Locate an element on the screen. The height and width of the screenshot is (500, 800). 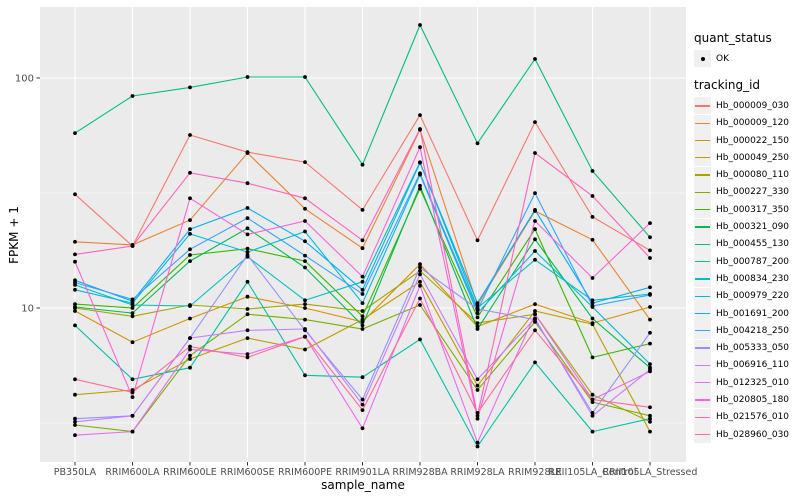
legend-item-Hb_021576_010: Hb_021576_010 is located at coordinates (746, 417).